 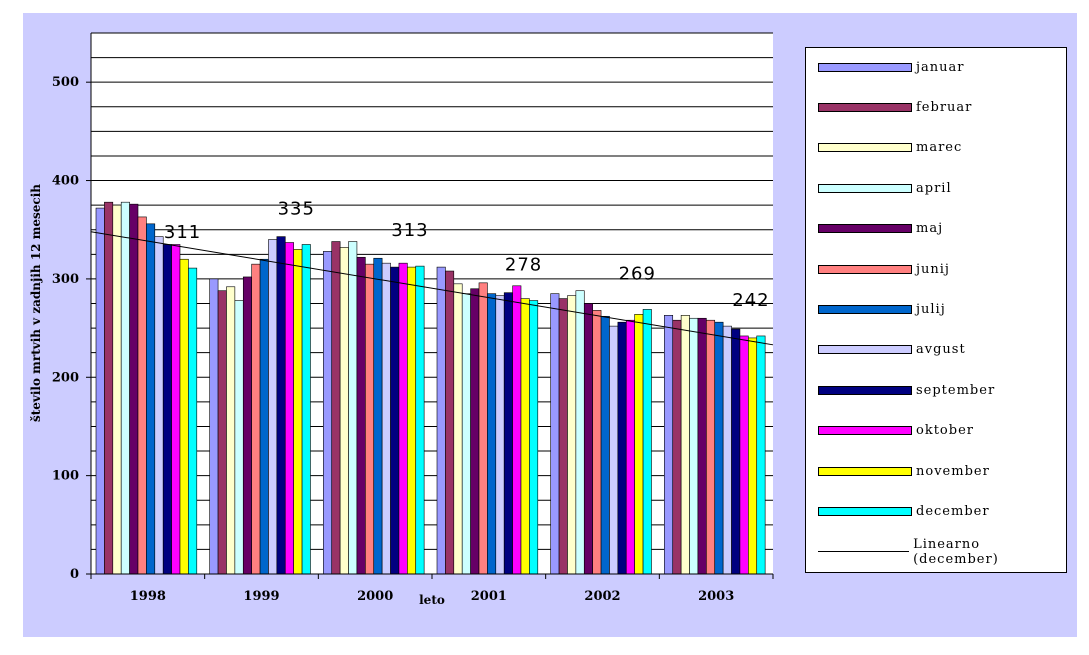 What do you see at coordinates (432, 288) in the screenshot?
I see `trendline` at bounding box center [432, 288].